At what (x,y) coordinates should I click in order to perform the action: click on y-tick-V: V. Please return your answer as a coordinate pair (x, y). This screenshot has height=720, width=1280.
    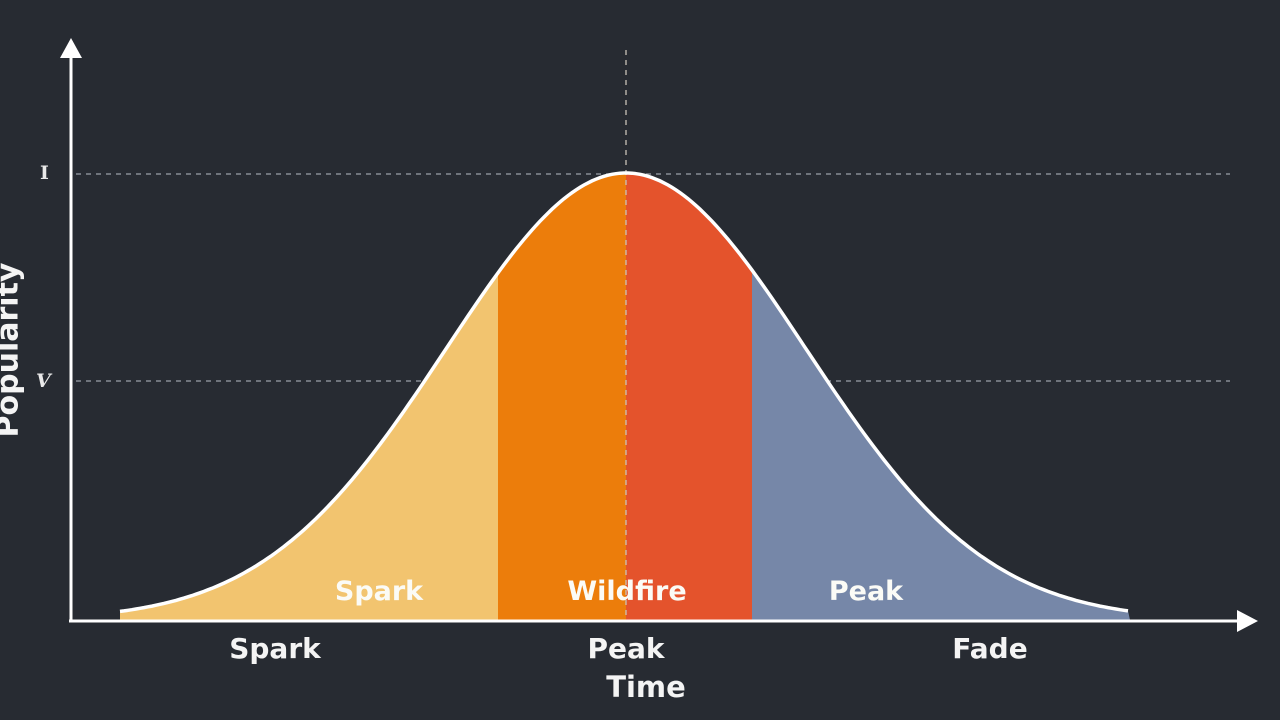
    Looking at the image, I should click on (43, 381).